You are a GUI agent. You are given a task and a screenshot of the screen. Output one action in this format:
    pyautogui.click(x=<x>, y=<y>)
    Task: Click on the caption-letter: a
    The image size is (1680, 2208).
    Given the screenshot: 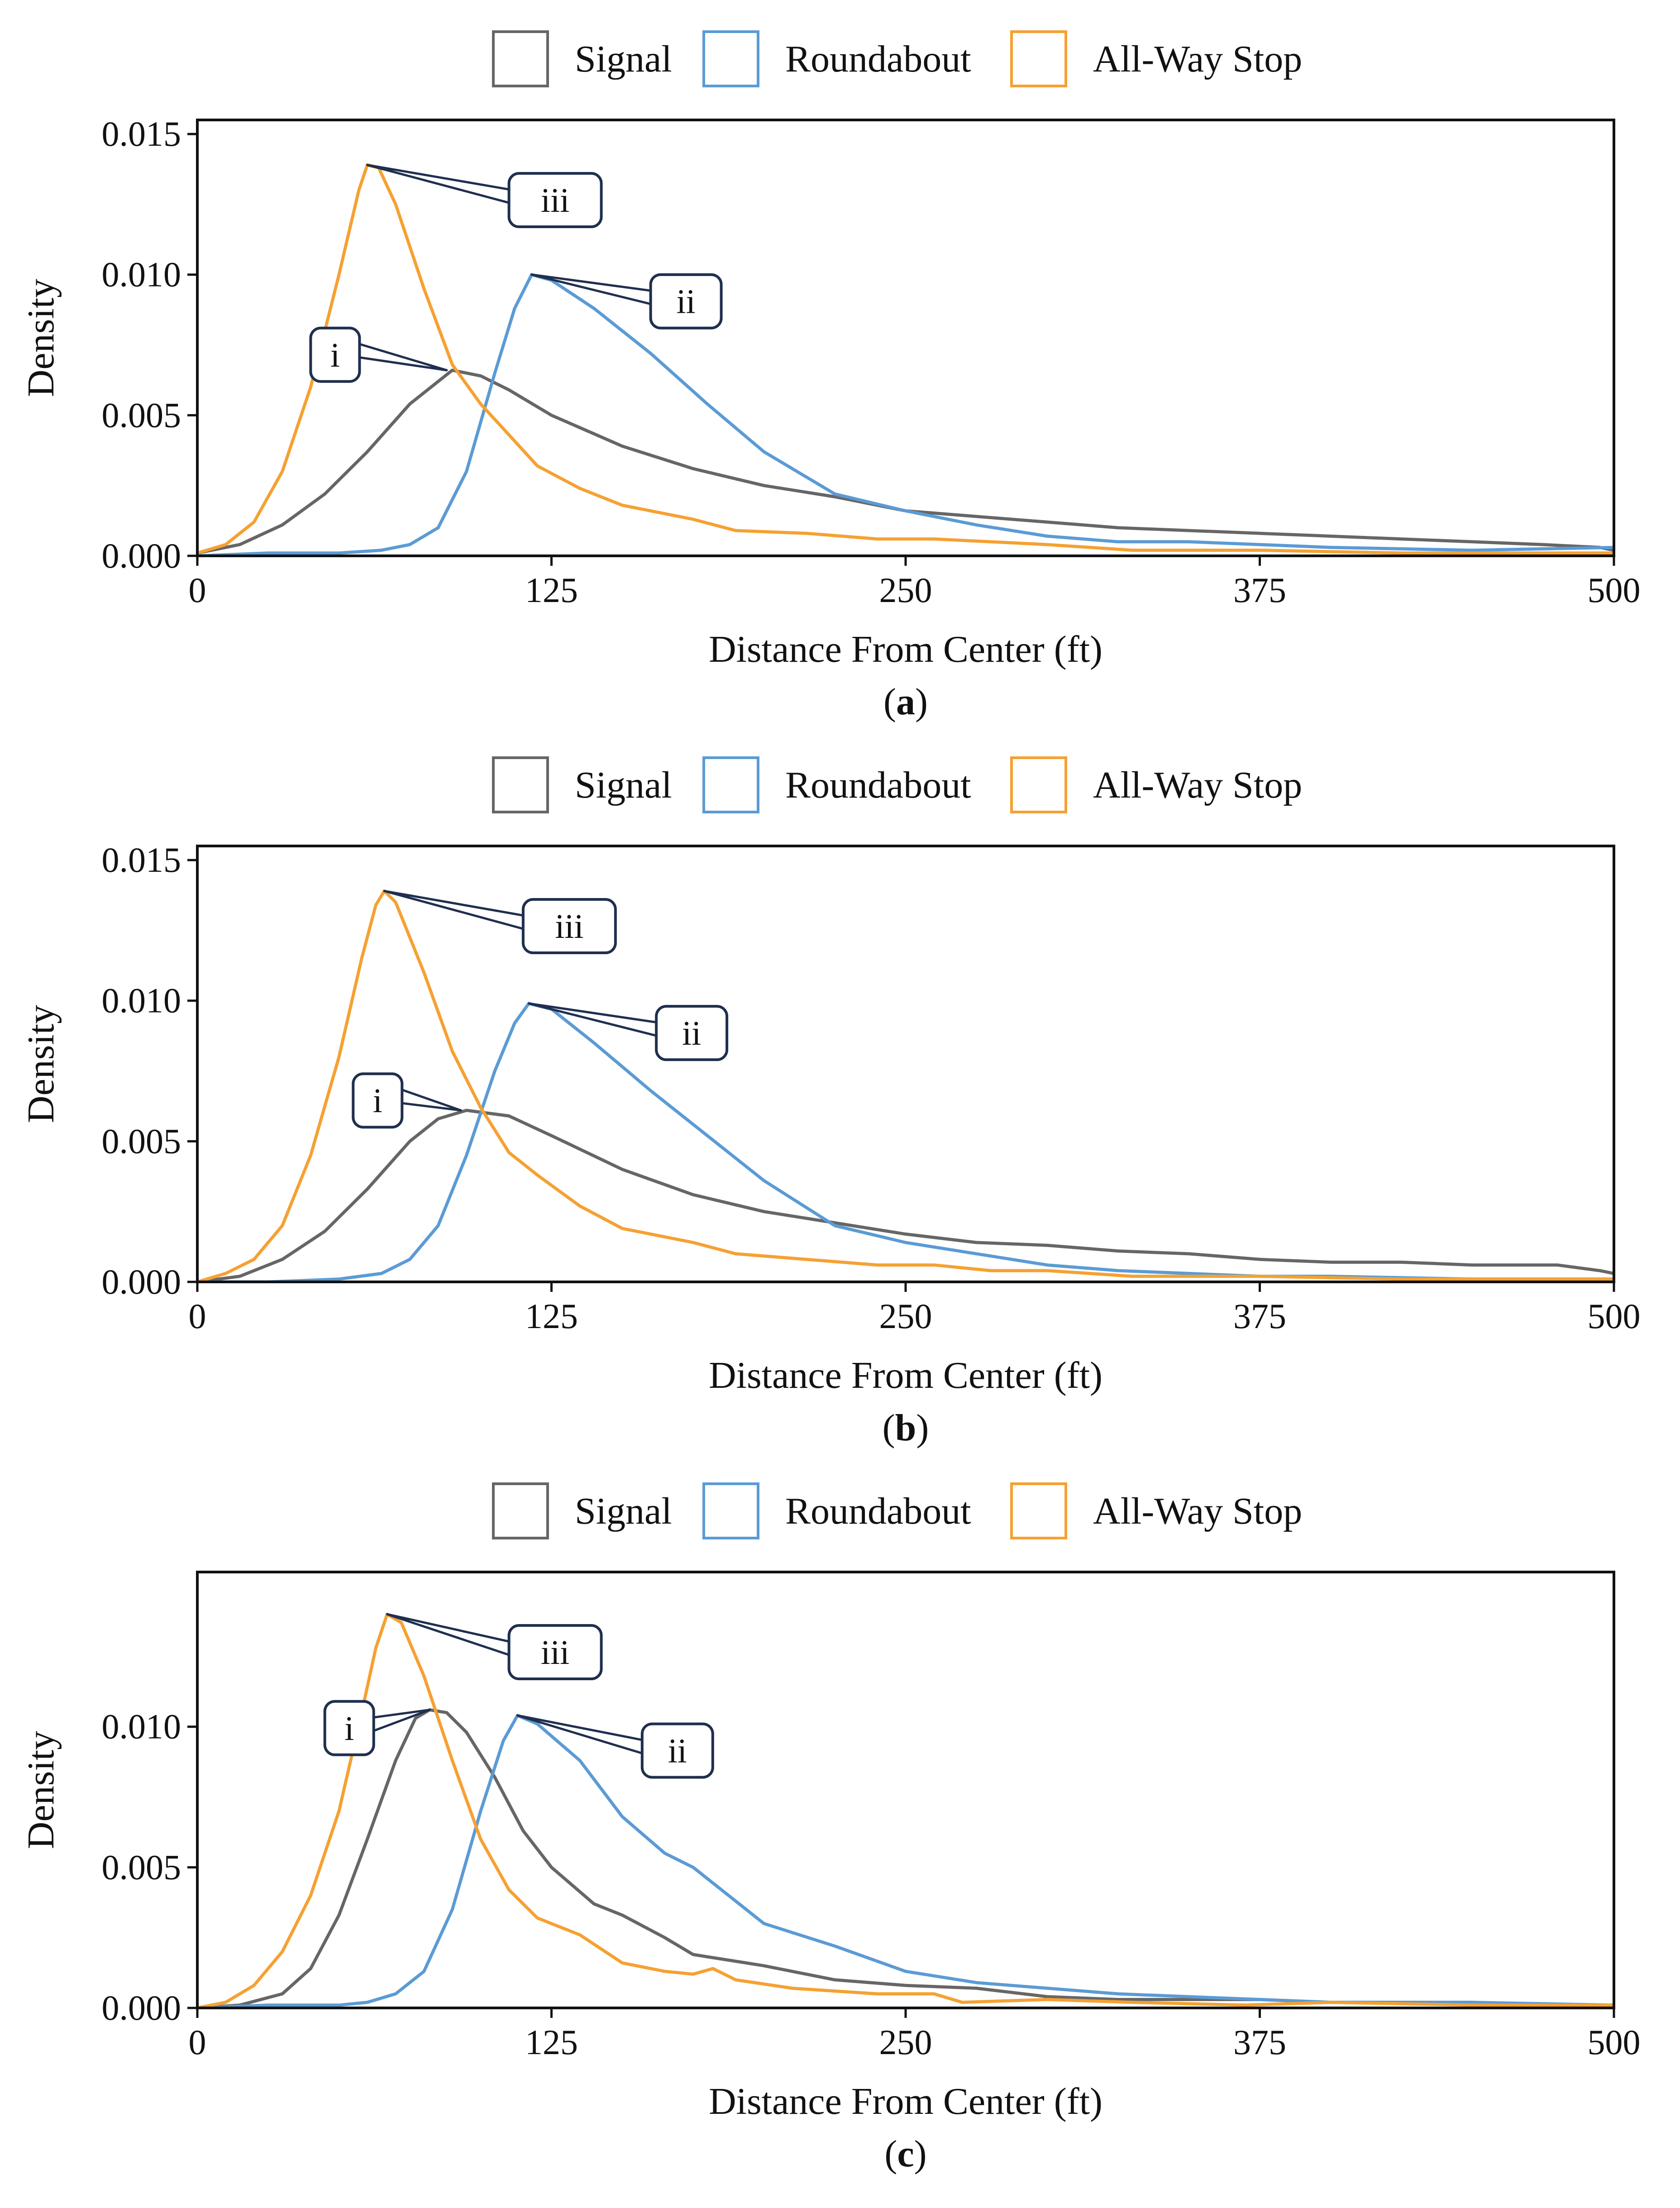 What is the action you would take?
    pyautogui.click(x=905, y=702)
    